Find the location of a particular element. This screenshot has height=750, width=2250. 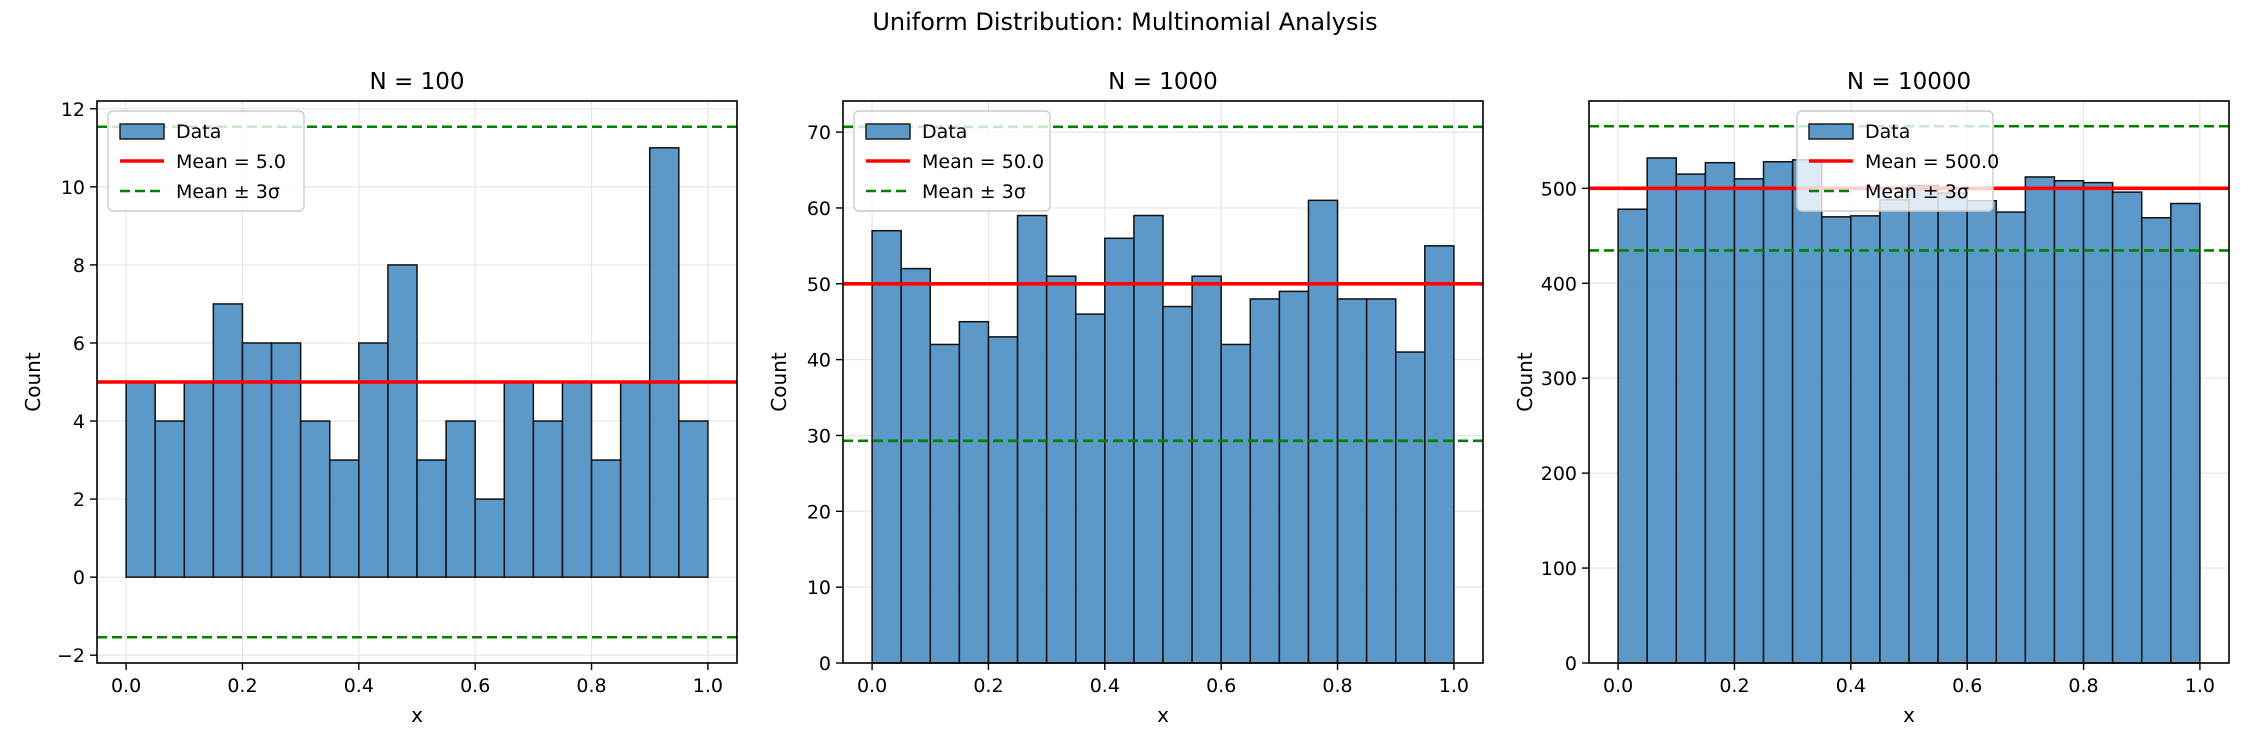

y-tick-label: 200 is located at coordinates (1559, 474).